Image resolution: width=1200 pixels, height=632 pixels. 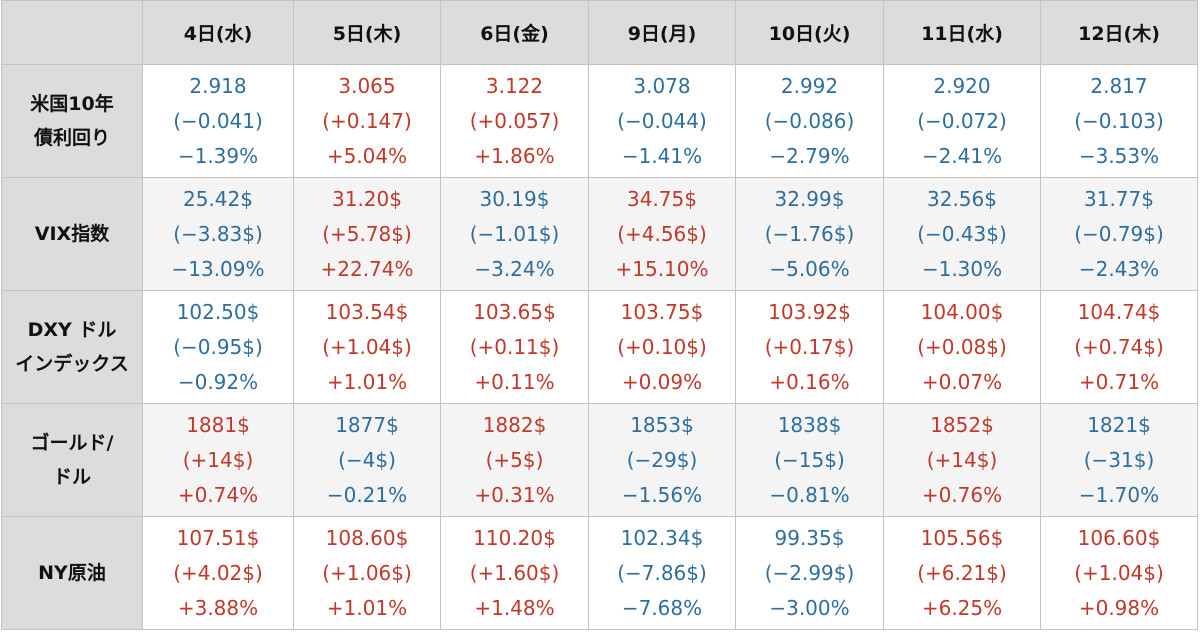 What do you see at coordinates (962, 424) in the screenshot?
I see `price-value: 1852$` at bounding box center [962, 424].